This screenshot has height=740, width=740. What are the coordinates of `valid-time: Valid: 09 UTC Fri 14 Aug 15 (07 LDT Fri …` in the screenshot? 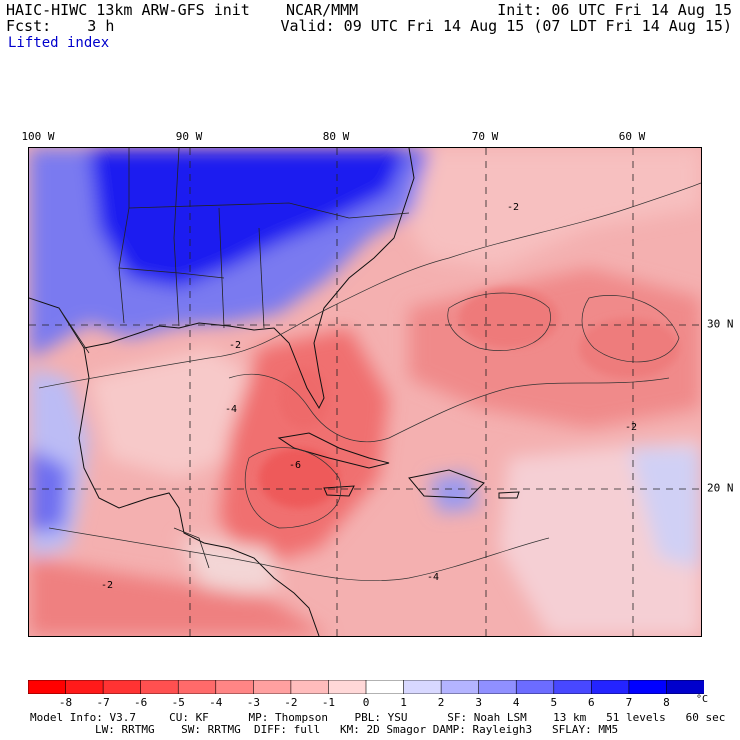 It's located at (506, 26).